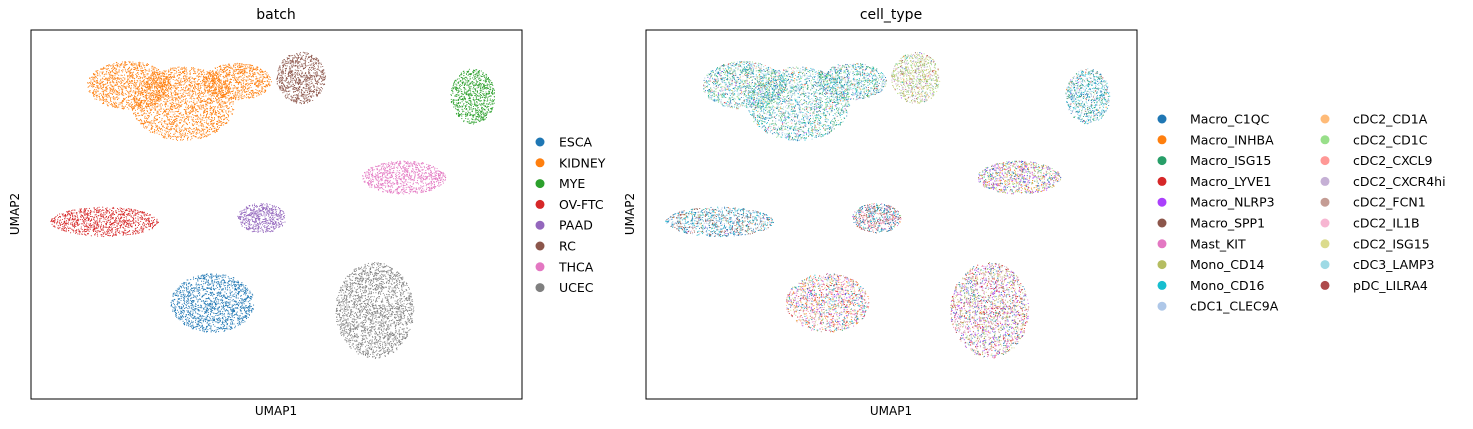 The image size is (1473, 429). Describe the element at coordinates (276, 411) in the screenshot. I see `panel1-xlabel: UMAP1` at that location.